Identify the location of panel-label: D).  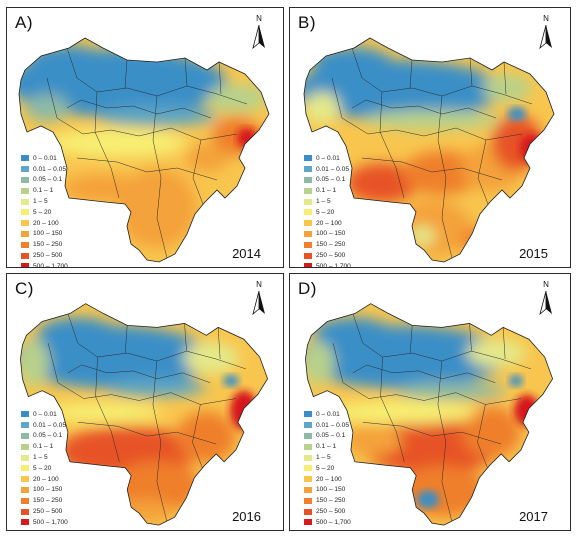
(307, 288).